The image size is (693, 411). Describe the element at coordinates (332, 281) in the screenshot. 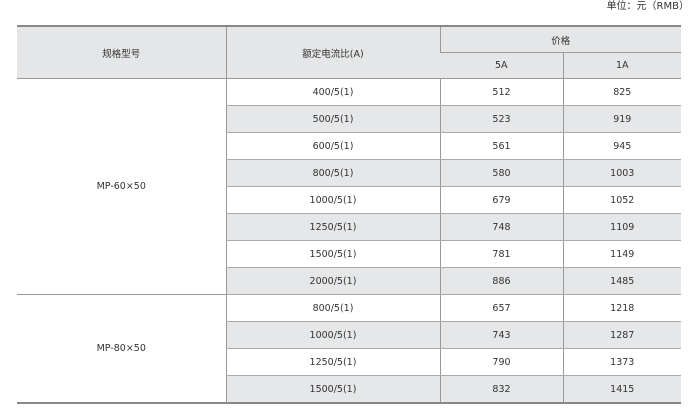

I see `ratio-cell: 2000/5(1)` at that location.